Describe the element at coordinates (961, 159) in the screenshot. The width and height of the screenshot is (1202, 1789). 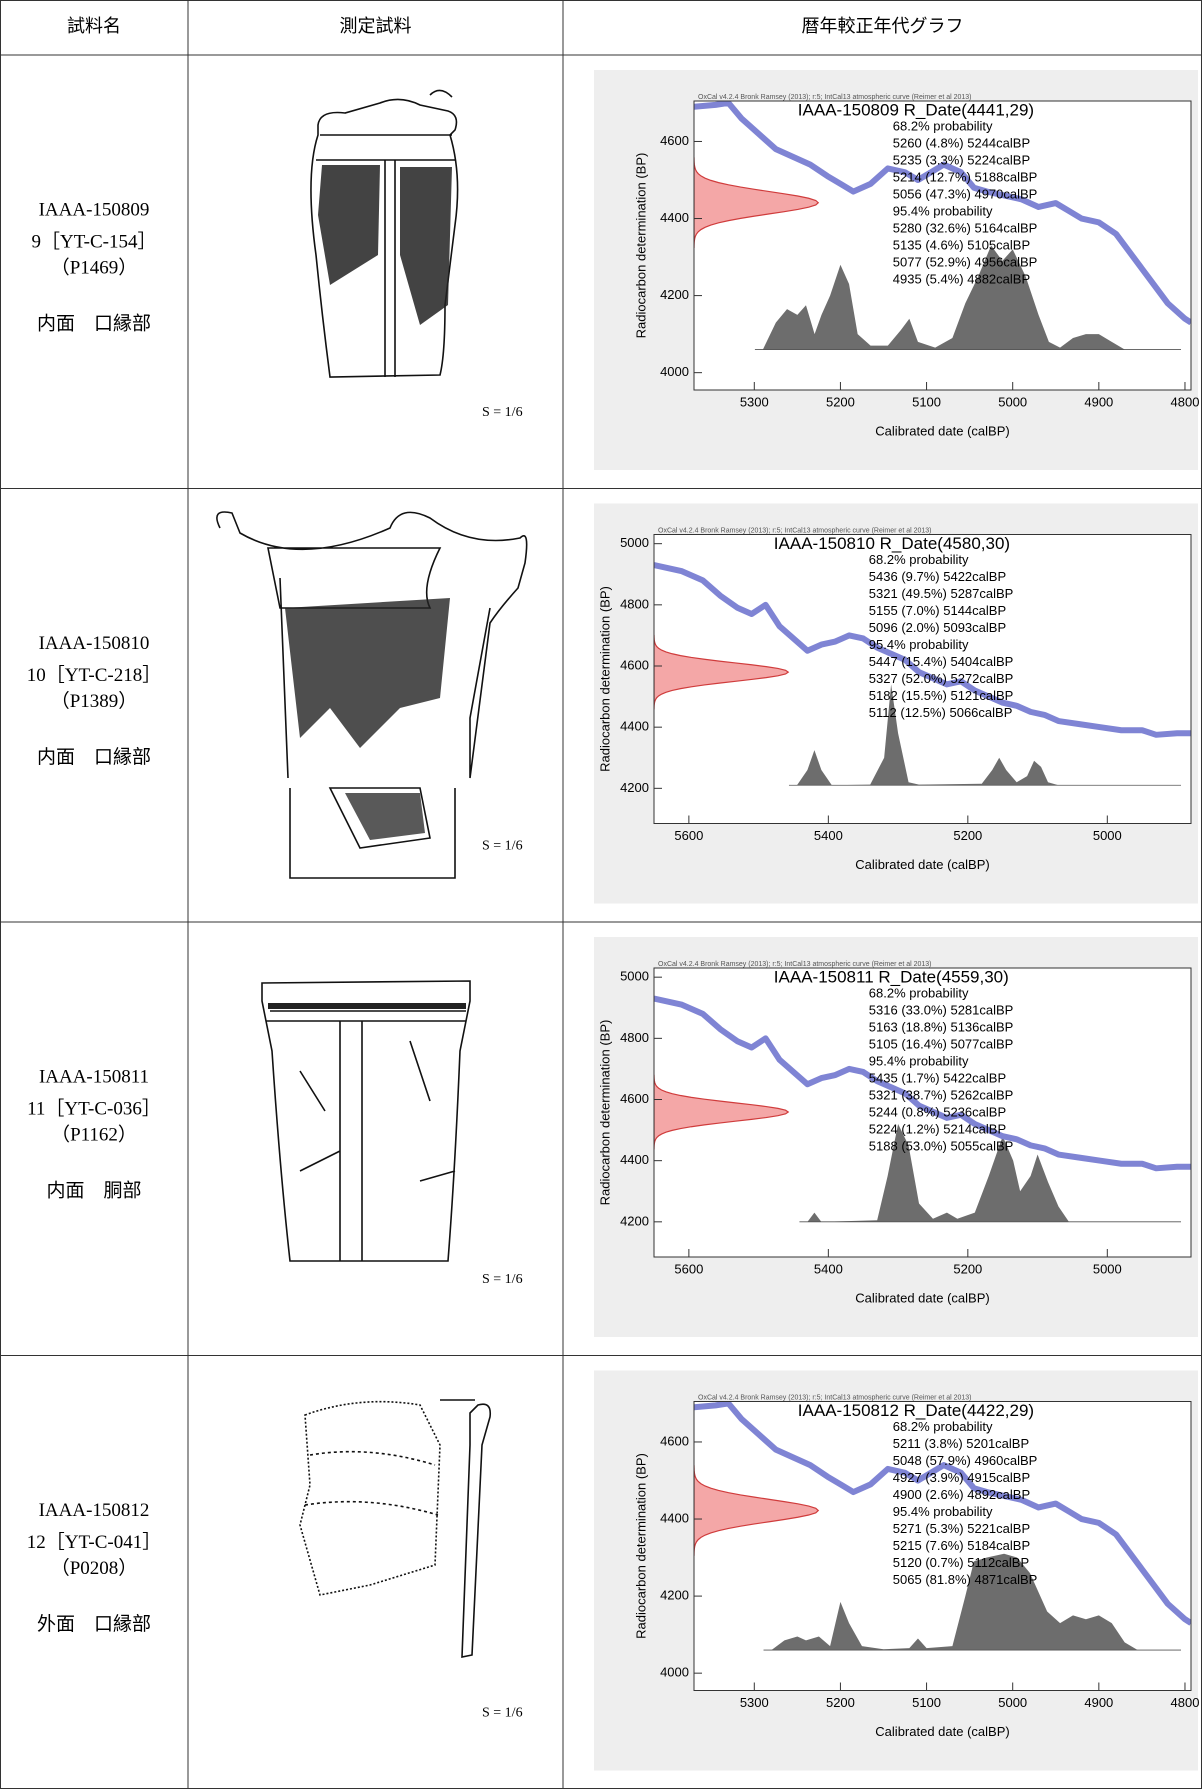
I see `probability-line: 5235 (3.3%) 5224calBP` at that location.